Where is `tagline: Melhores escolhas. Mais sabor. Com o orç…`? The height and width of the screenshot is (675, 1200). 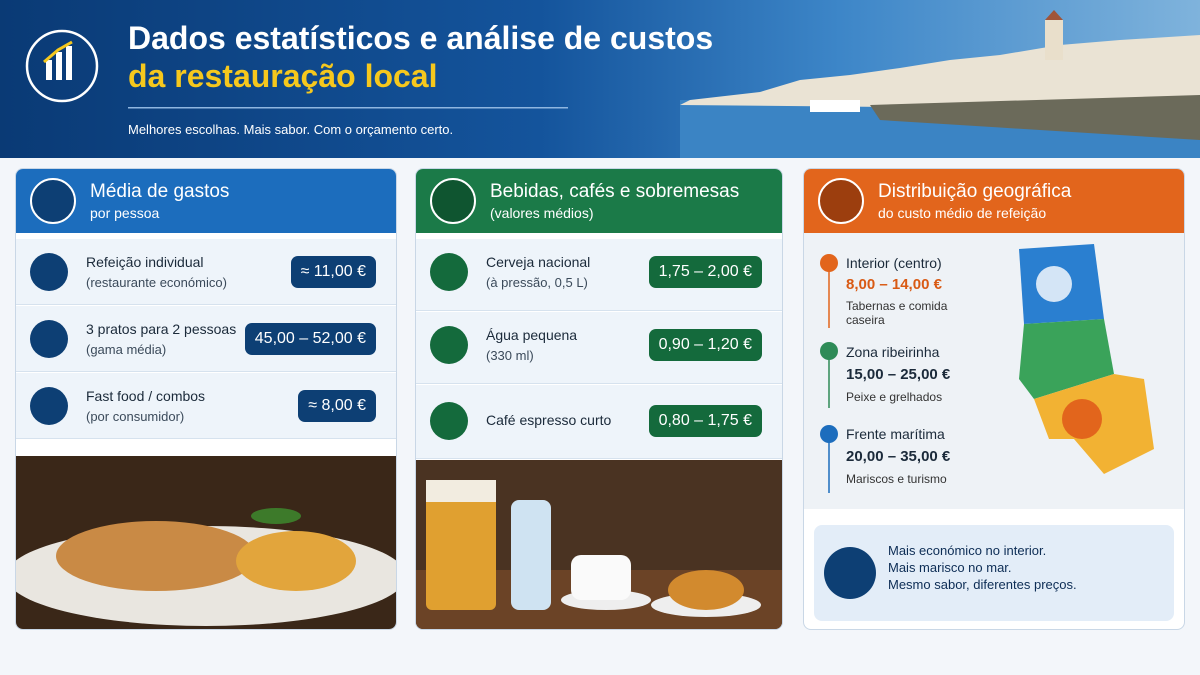 tagline: Melhores escolhas. Mais sabor. Com o orç… is located at coordinates (291, 129).